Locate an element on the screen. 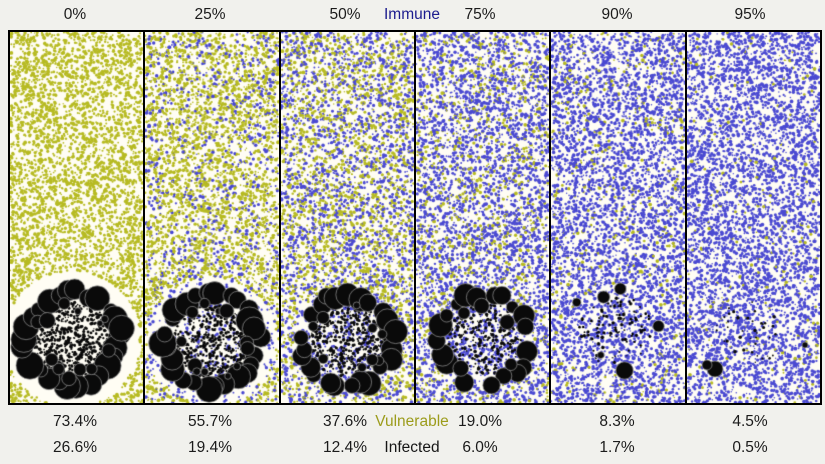 Image resolution: width=825 pixels, height=464 pixels. infected-series-label: Infected is located at coordinates (412, 447).